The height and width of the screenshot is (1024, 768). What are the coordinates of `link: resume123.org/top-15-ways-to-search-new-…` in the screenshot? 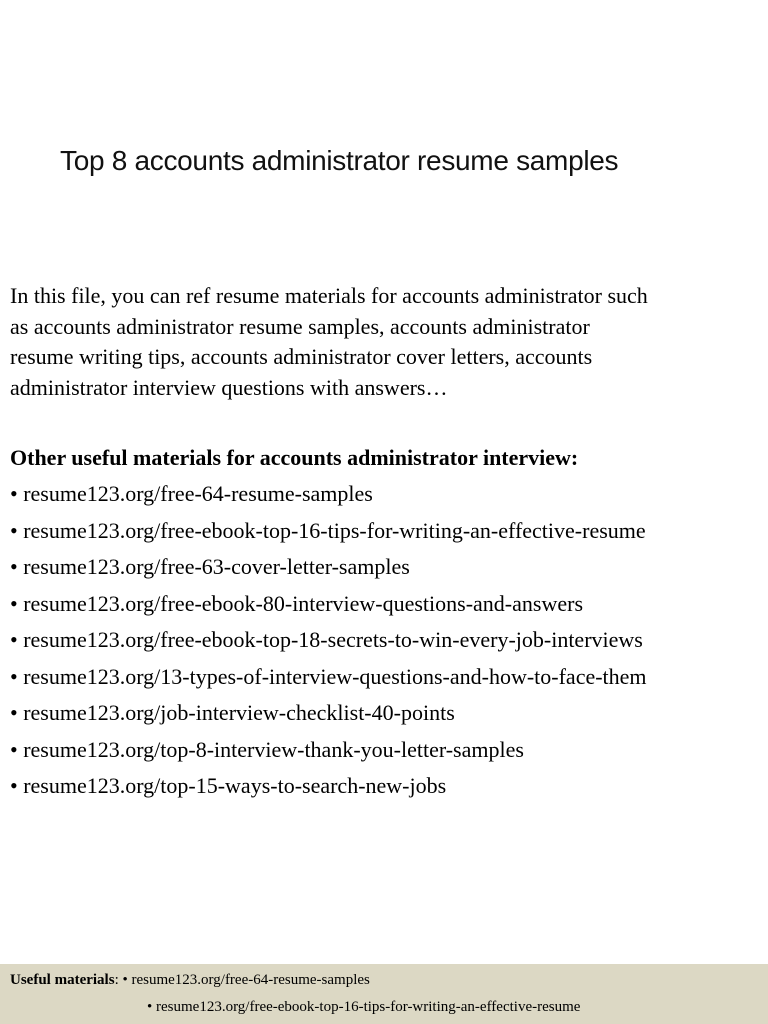 It's located at (235, 785).